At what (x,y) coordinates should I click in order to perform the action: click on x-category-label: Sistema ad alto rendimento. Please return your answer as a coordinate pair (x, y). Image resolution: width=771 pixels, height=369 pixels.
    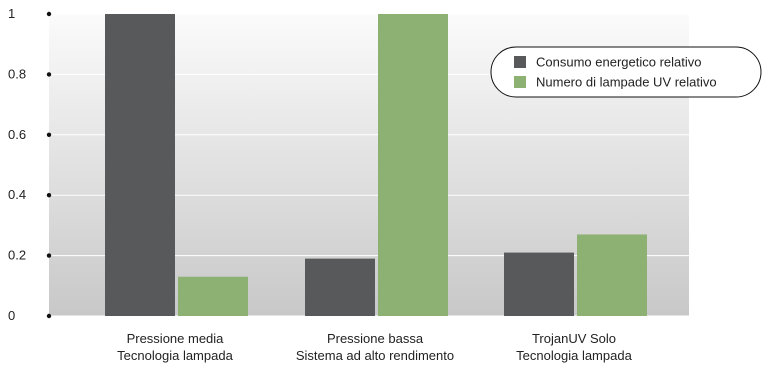
    Looking at the image, I should click on (375, 355).